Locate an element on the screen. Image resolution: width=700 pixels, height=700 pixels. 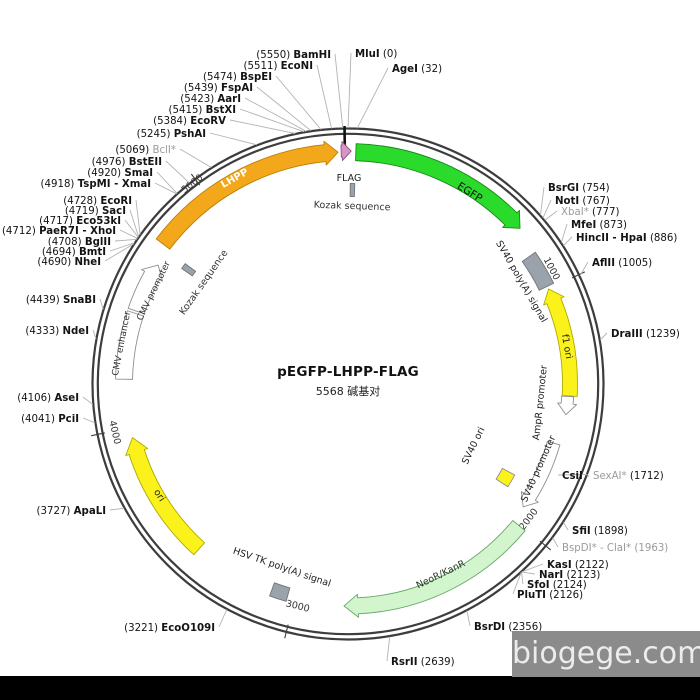
site-mlui-0: MluI (0) is located at coordinates (372, 89).